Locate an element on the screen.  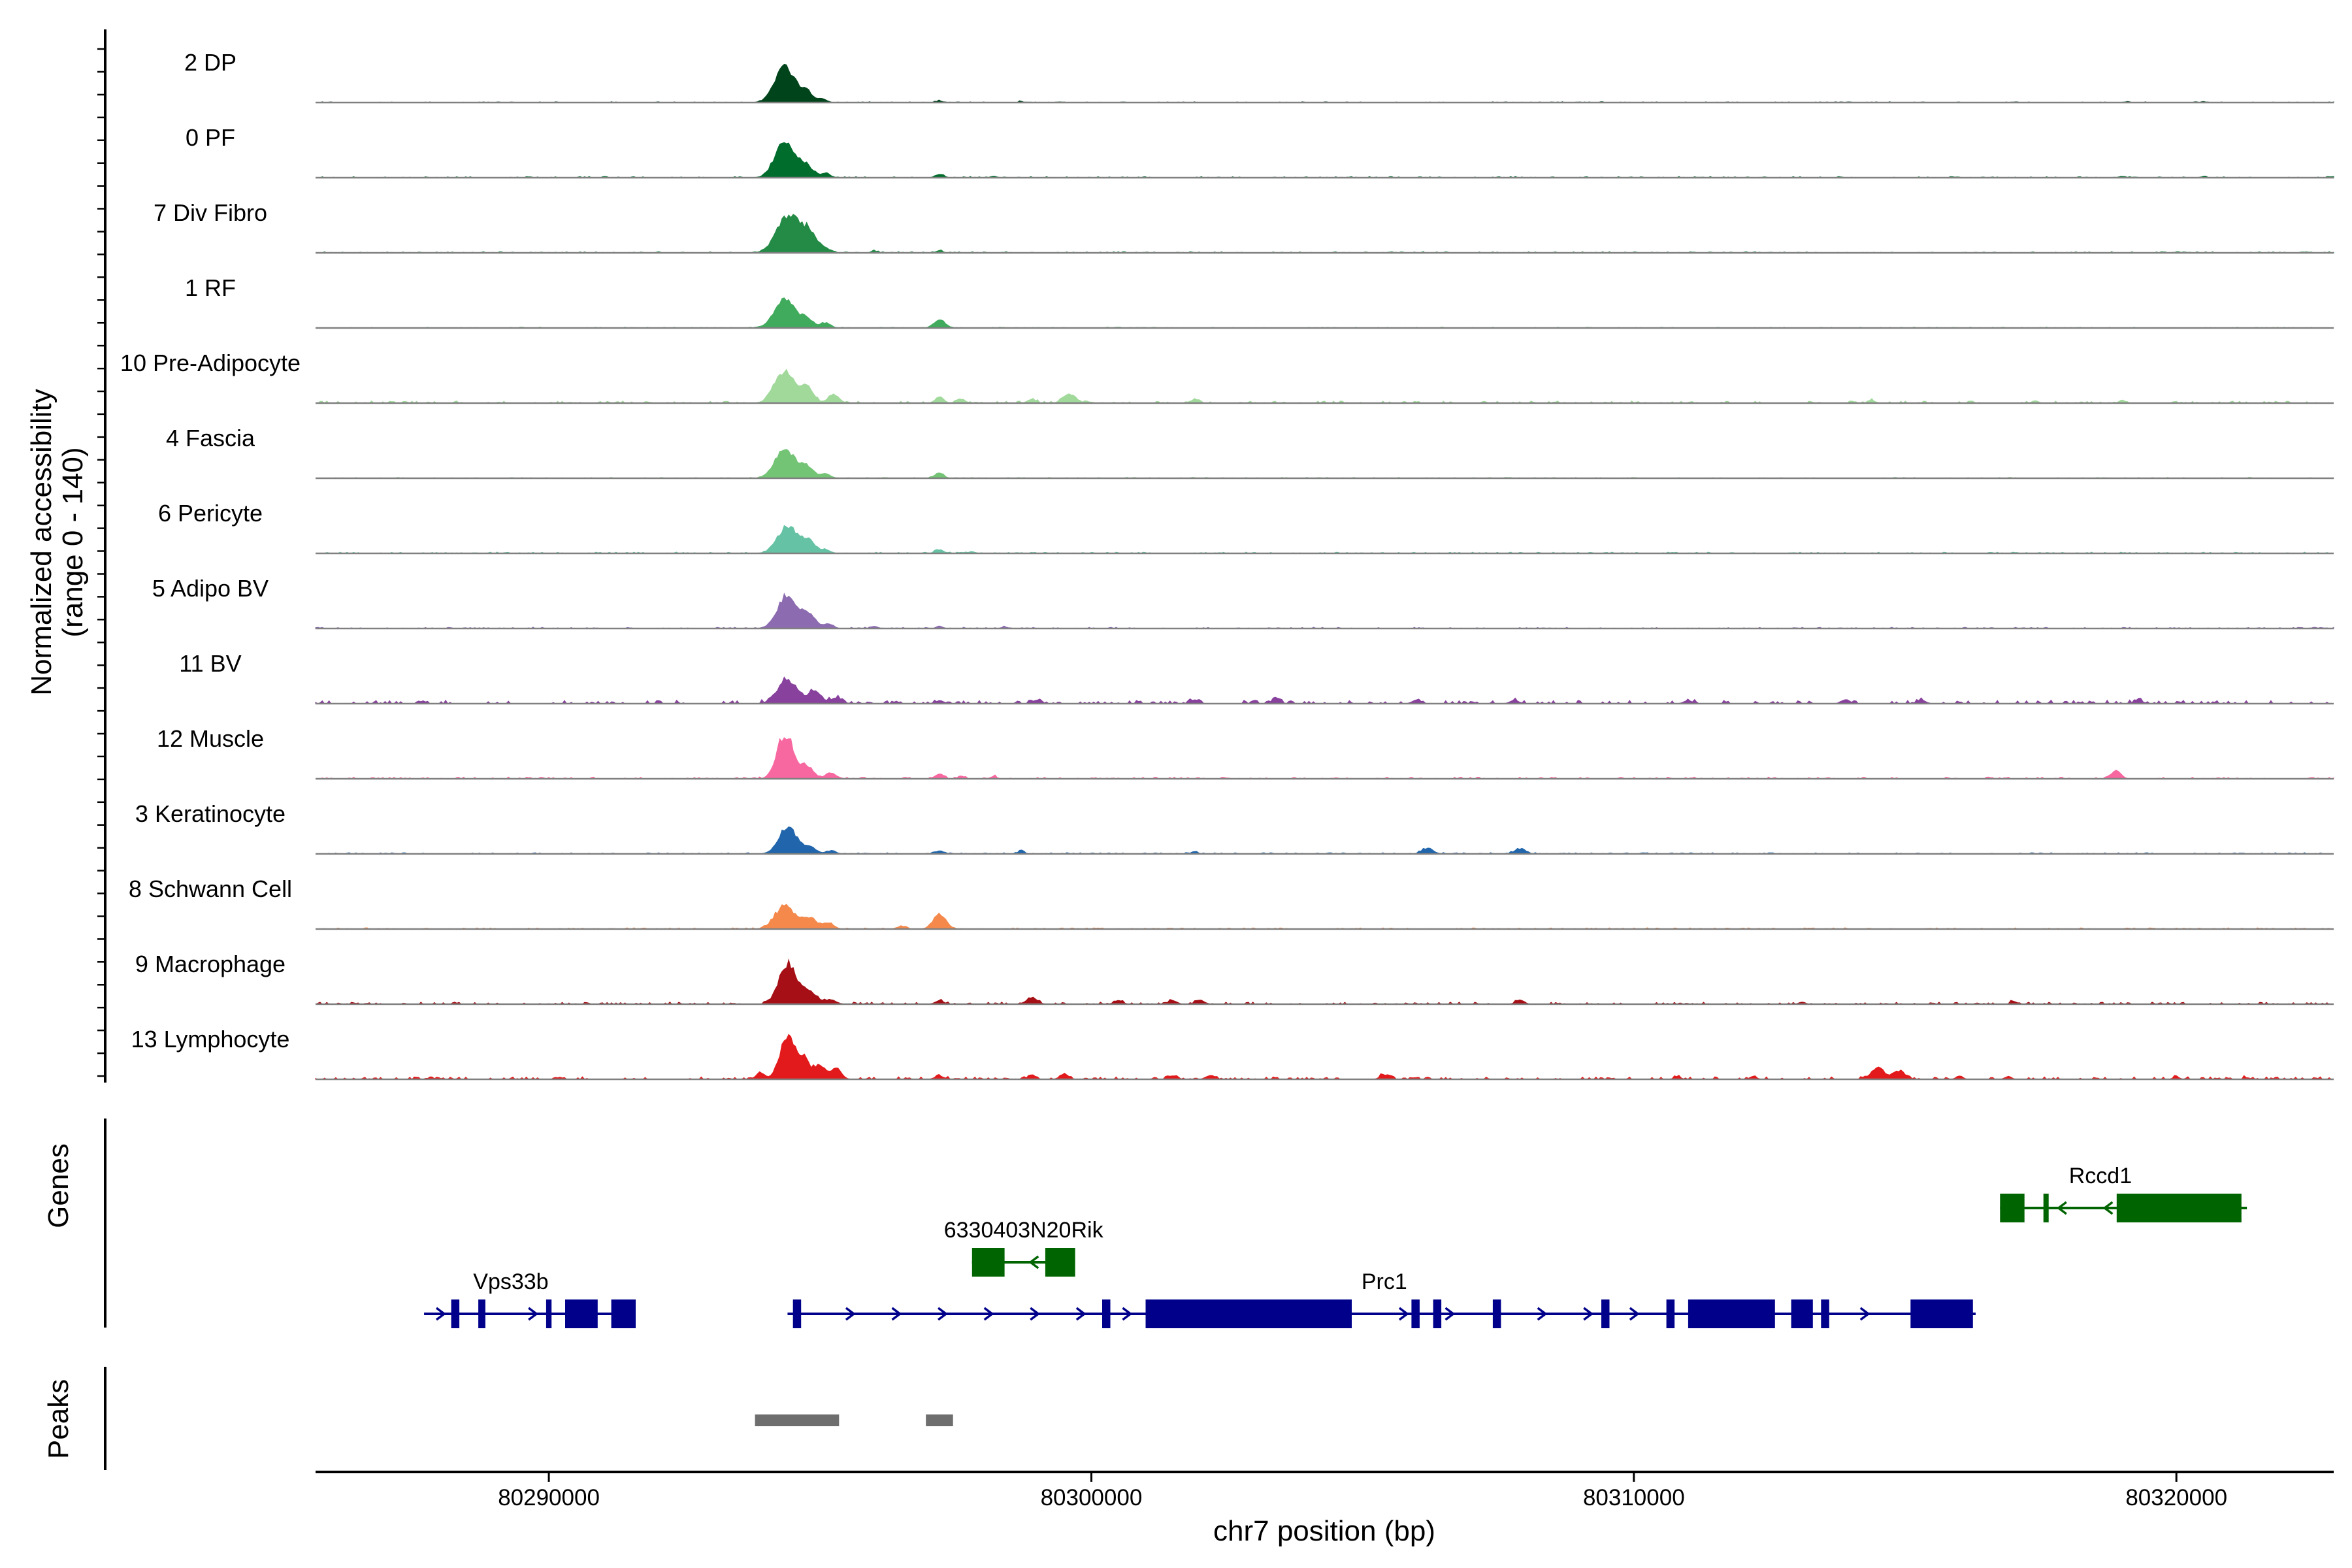
x-tick-label: 80300000 is located at coordinates (1092, 1498).